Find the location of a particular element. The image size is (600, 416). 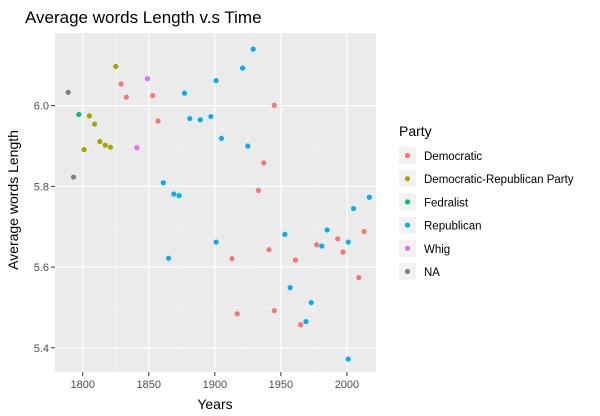

y-tick-label: 5.6 is located at coordinates (41, 268).